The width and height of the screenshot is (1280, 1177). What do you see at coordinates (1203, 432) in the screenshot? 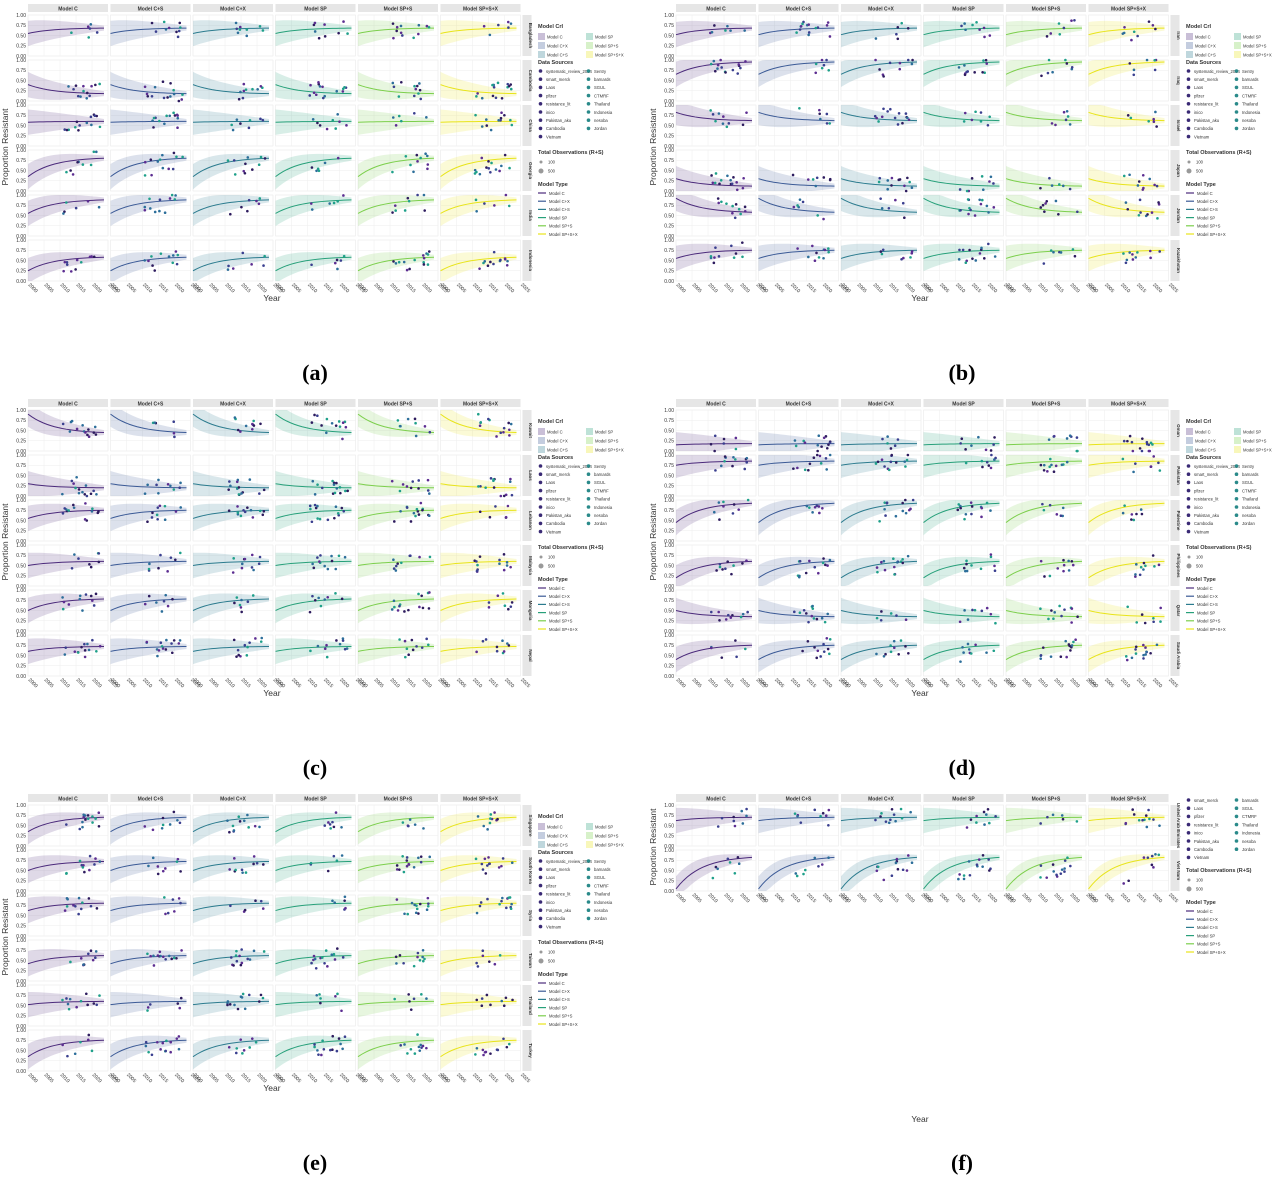
I see `legend-label: Model C` at bounding box center [1203, 432].